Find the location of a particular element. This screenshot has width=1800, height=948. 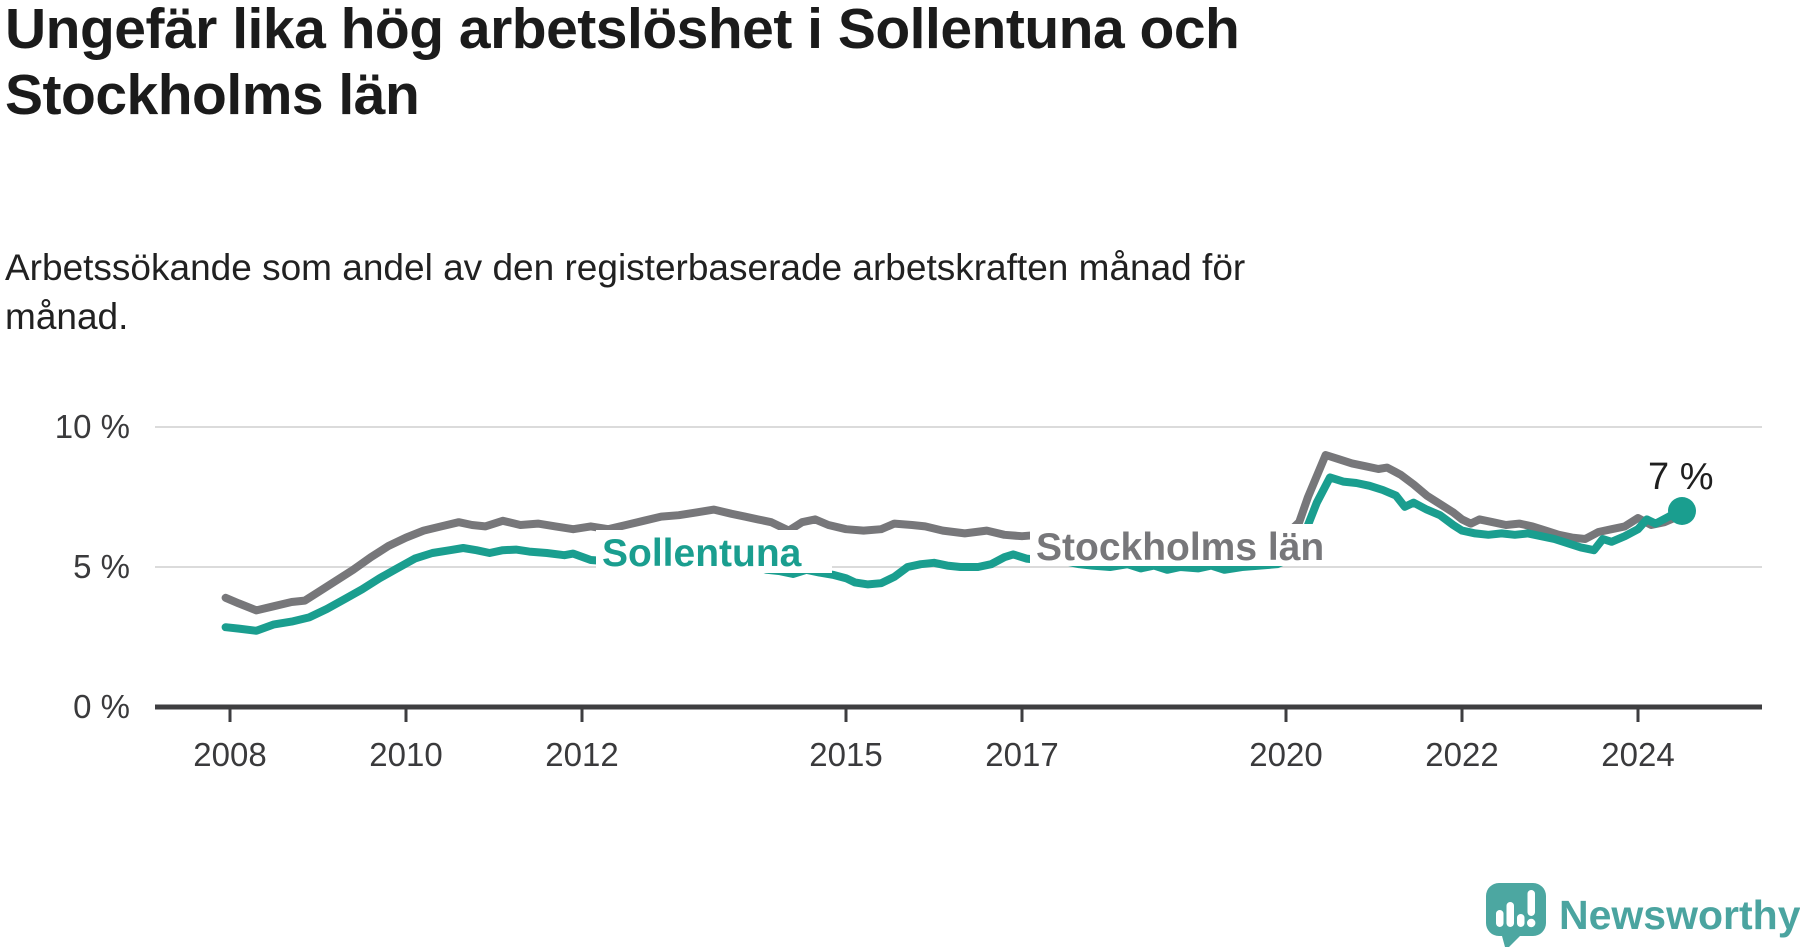

x-tick-label-2024: 2024 is located at coordinates (1637, 754).